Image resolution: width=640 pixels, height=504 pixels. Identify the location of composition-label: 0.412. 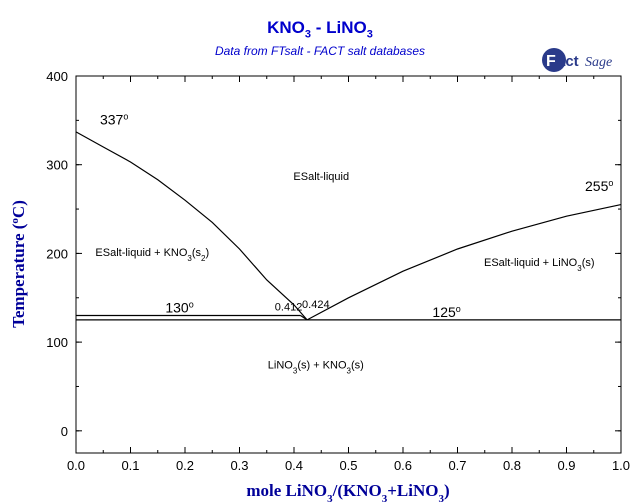
(289, 308).